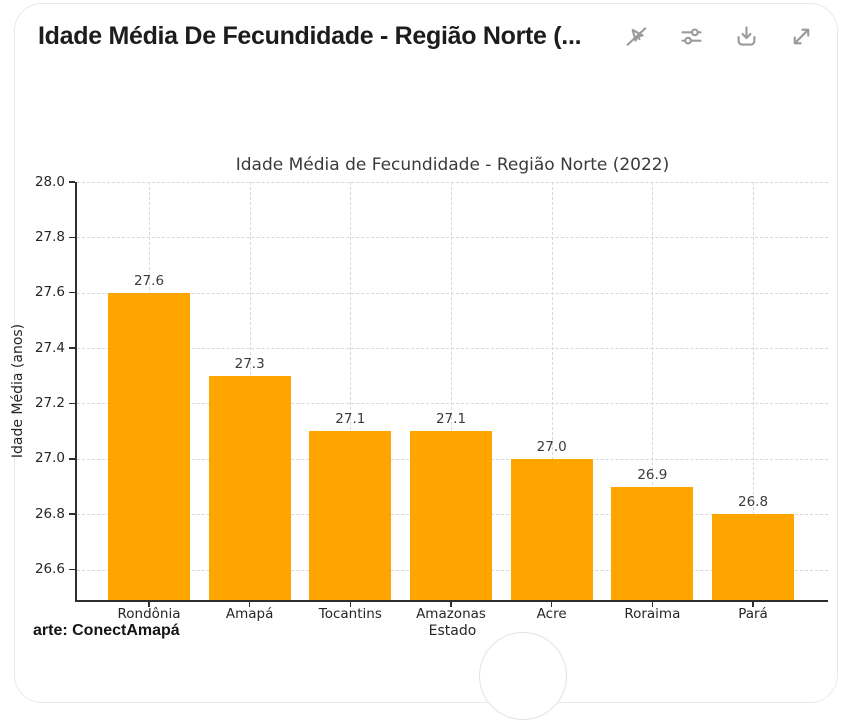  What do you see at coordinates (76, 392) in the screenshot?
I see `y-axis-spine` at bounding box center [76, 392].